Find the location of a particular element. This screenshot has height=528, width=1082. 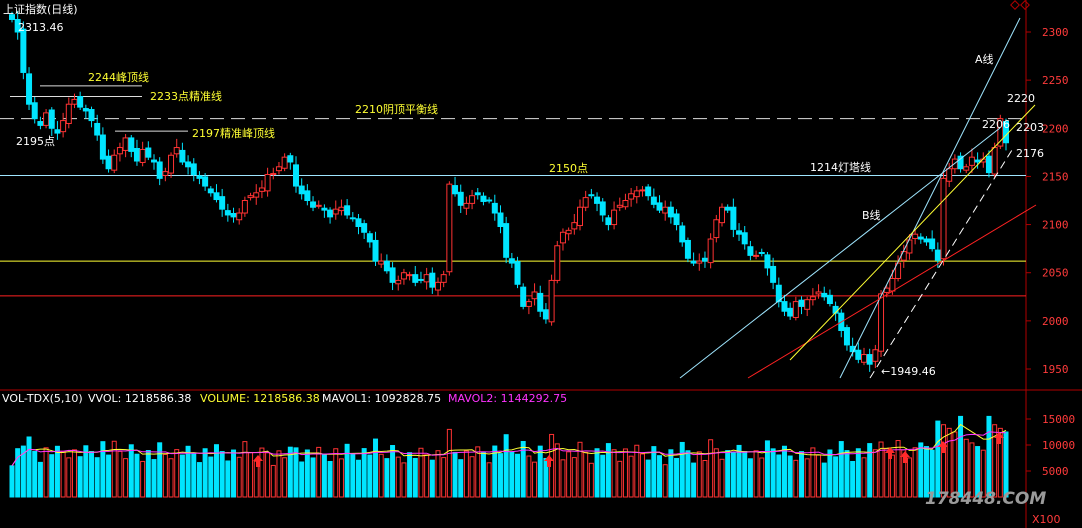

dashed-trend-line is located at coordinates (941, 264).